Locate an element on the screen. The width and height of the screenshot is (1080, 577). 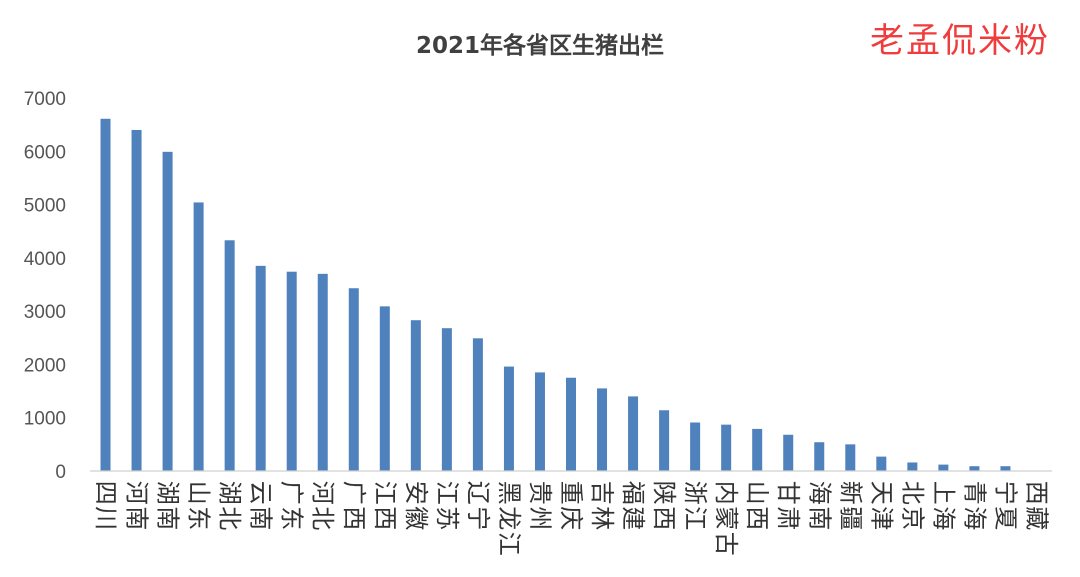
x-tick-label: 浙江 is located at coordinates (695, 506).